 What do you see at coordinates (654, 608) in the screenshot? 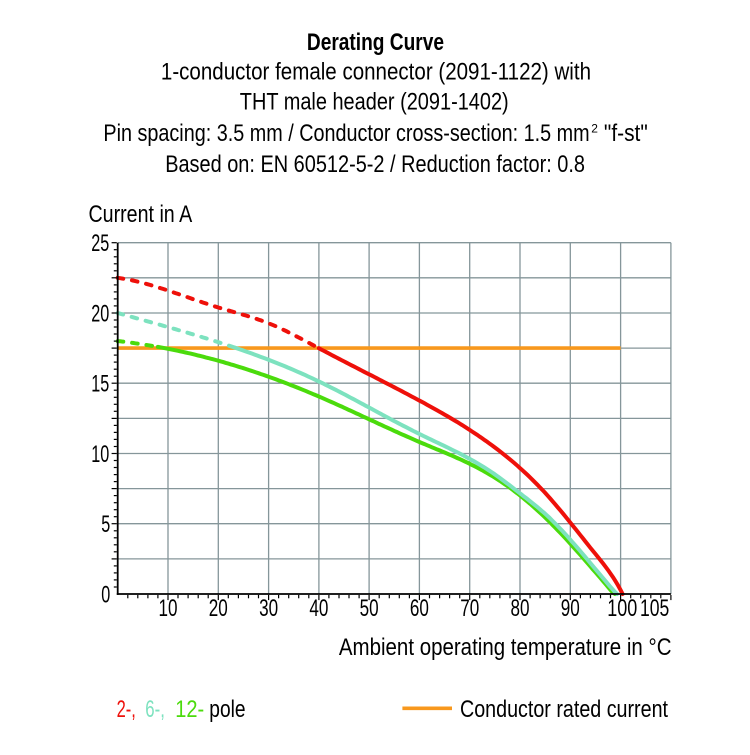
I see `svg-text: 105` at bounding box center [654, 608].